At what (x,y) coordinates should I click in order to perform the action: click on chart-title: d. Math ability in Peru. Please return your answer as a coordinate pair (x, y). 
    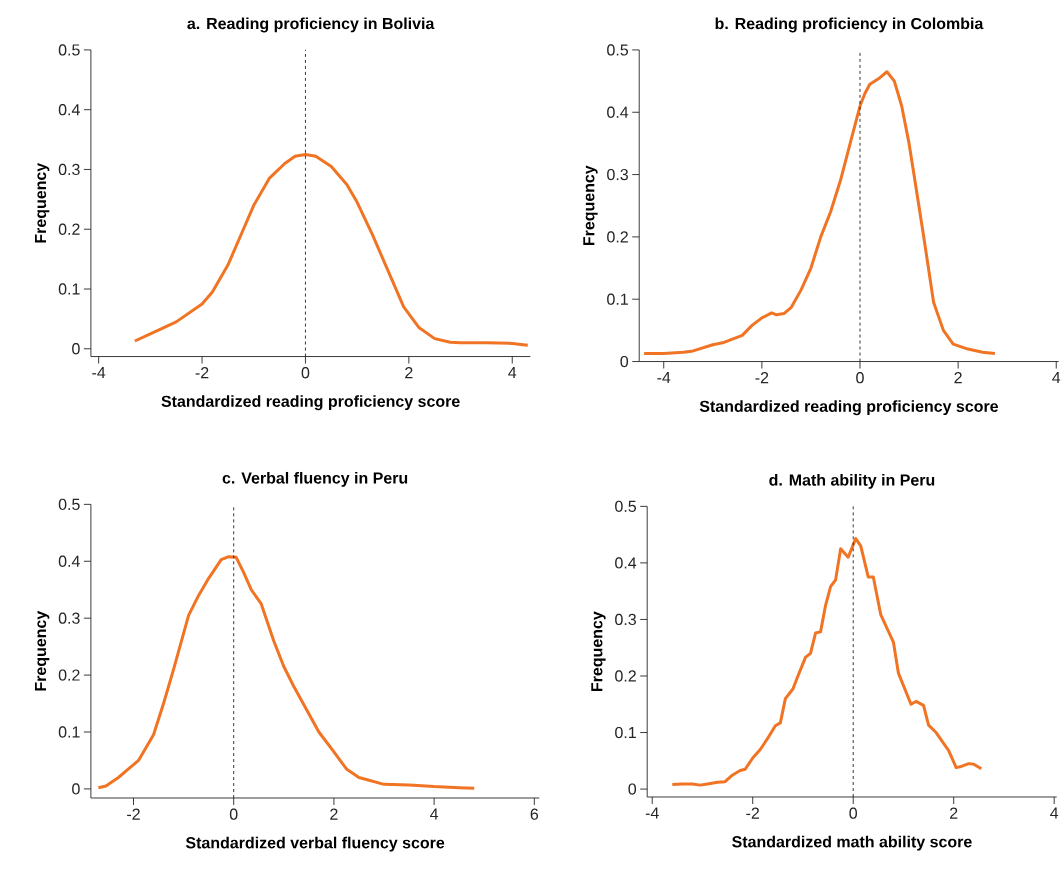
    Looking at the image, I should click on (852, 481).